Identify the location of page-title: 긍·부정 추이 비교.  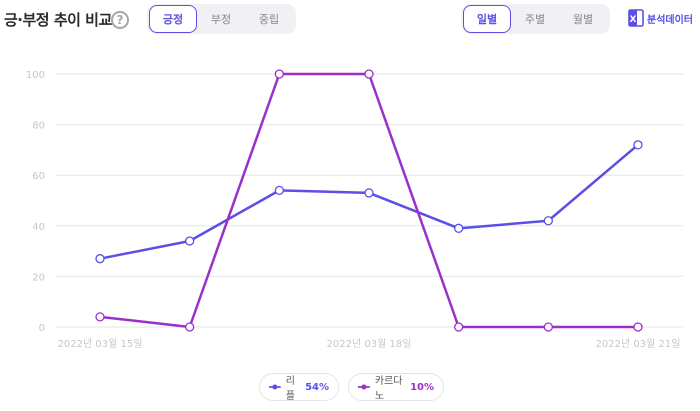
(58, 20).